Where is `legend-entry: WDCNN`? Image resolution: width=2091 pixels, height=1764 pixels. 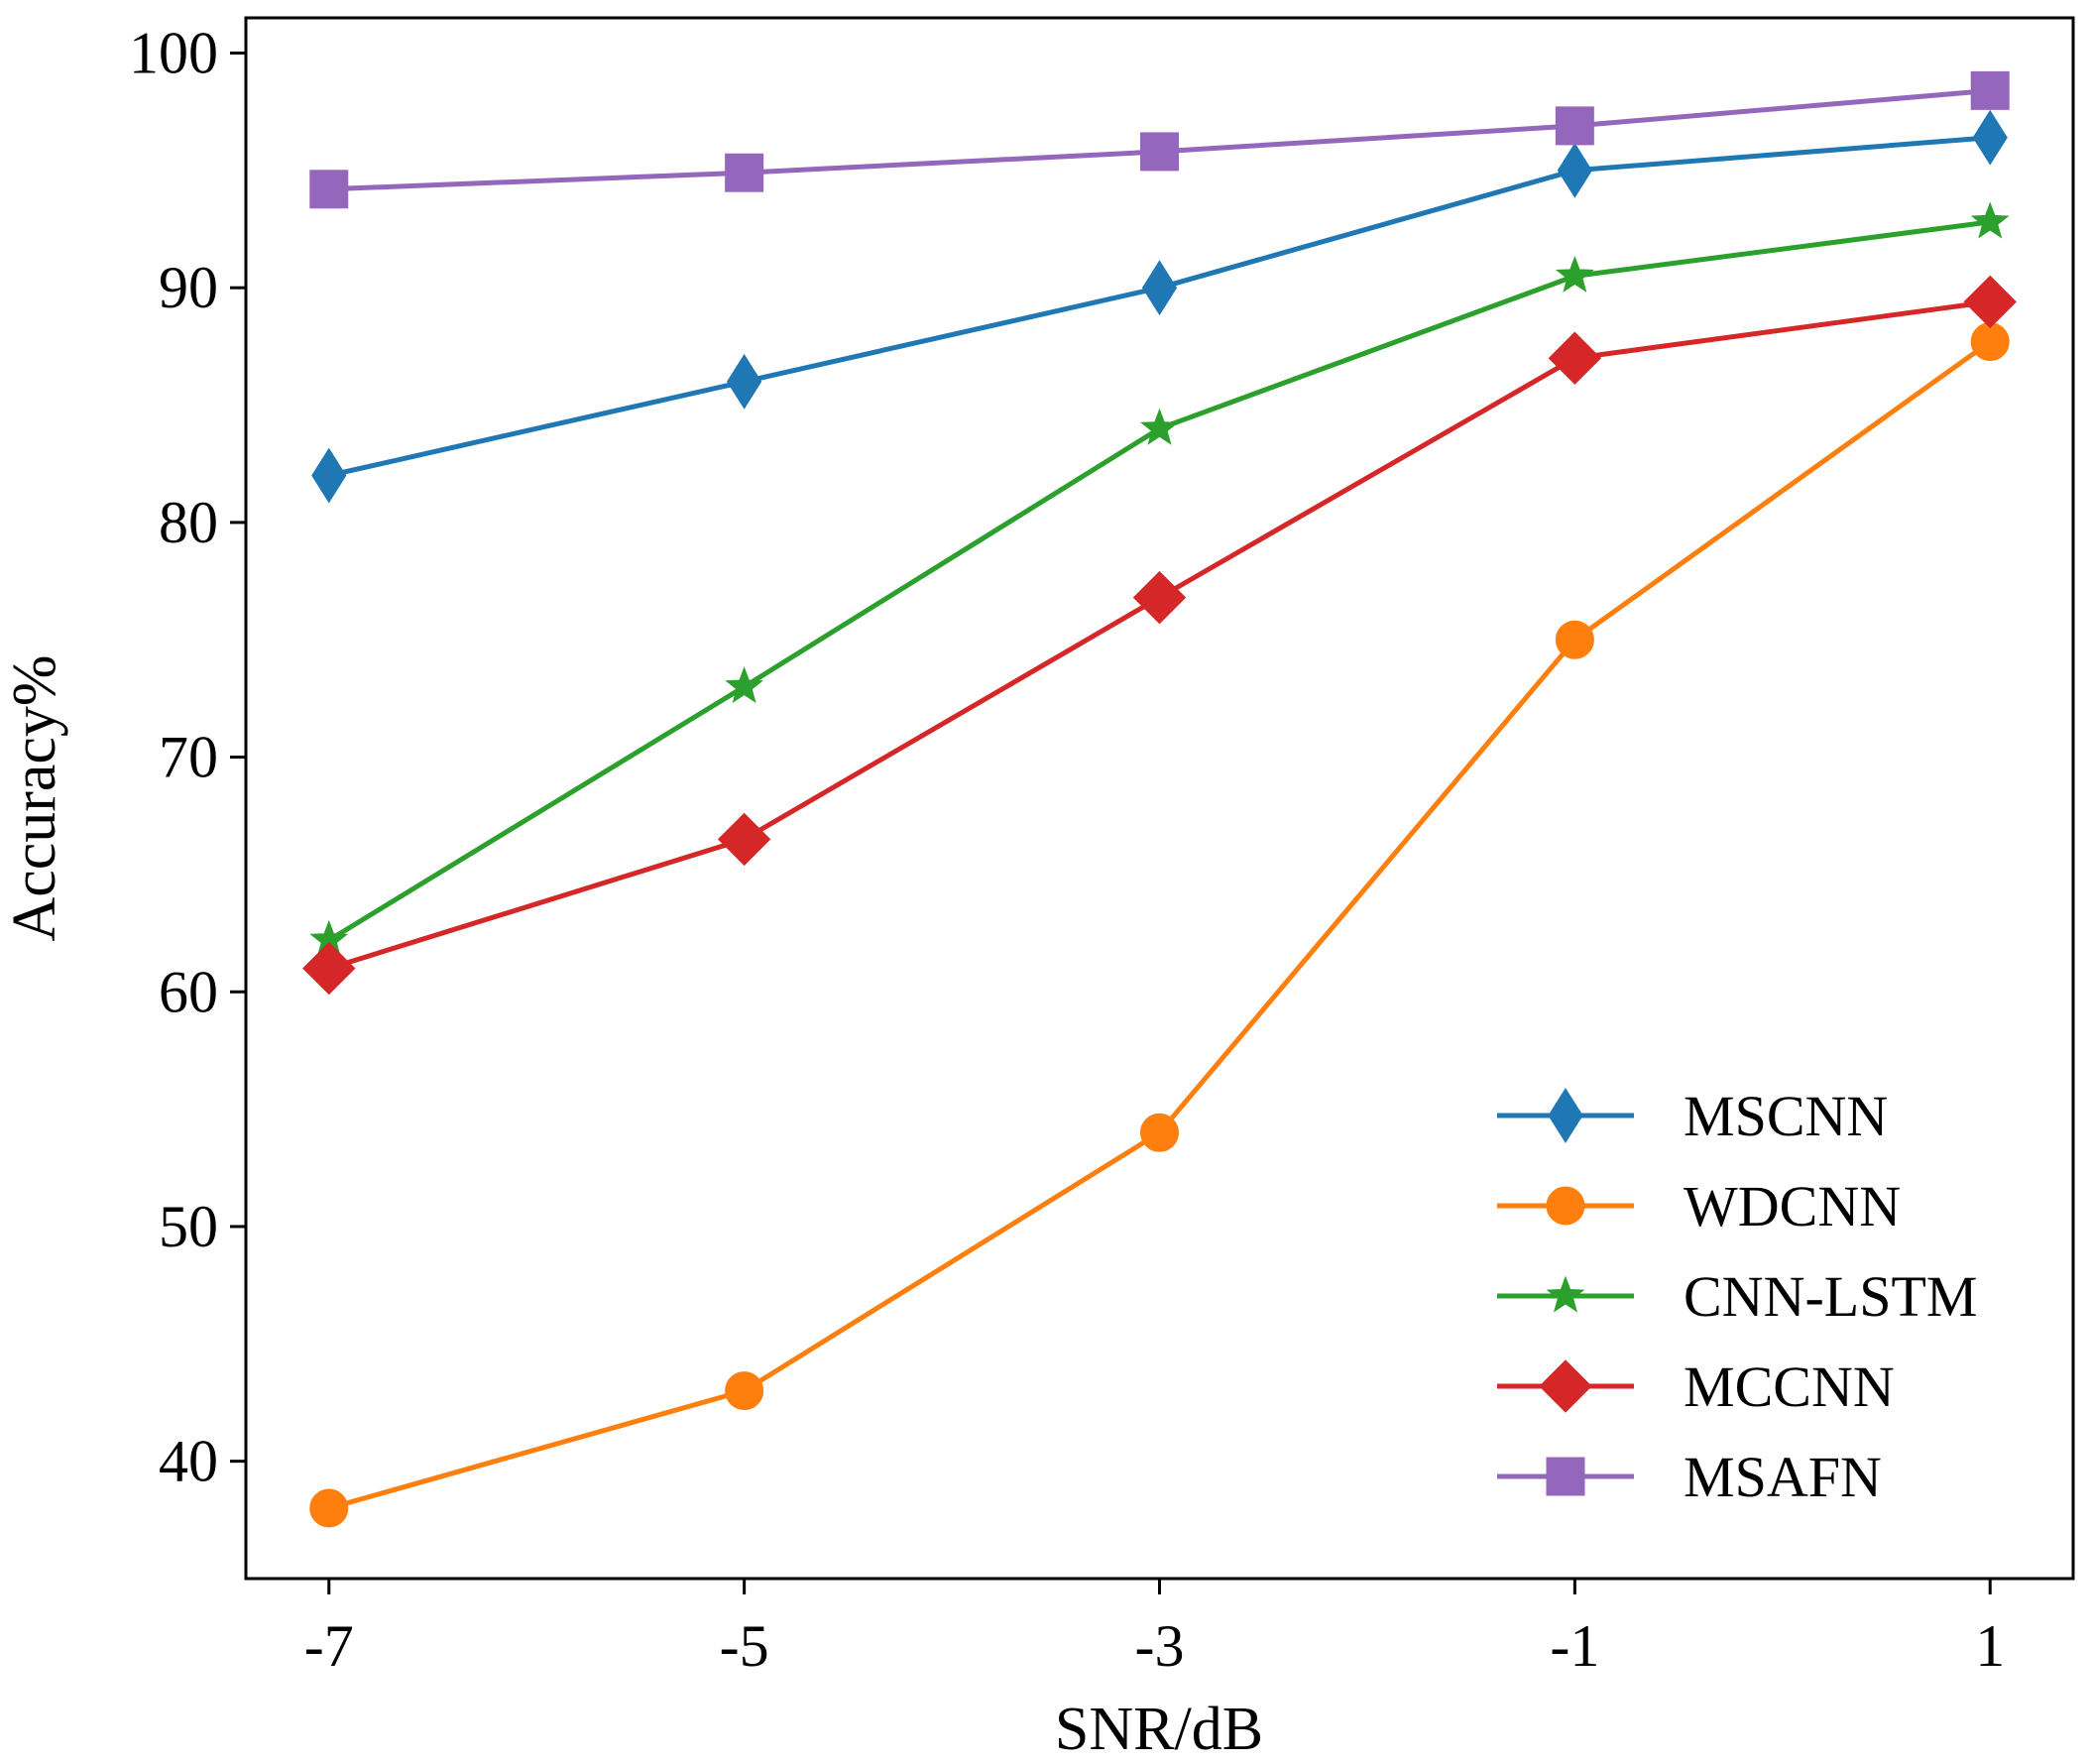 legend-entry: WDCNN is located at coordinates (1699, 1206).